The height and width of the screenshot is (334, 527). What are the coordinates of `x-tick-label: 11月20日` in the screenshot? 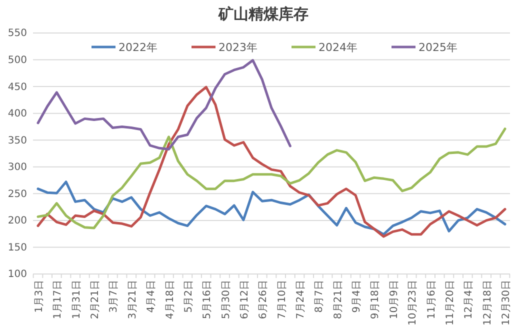 It's located at (450, 303).